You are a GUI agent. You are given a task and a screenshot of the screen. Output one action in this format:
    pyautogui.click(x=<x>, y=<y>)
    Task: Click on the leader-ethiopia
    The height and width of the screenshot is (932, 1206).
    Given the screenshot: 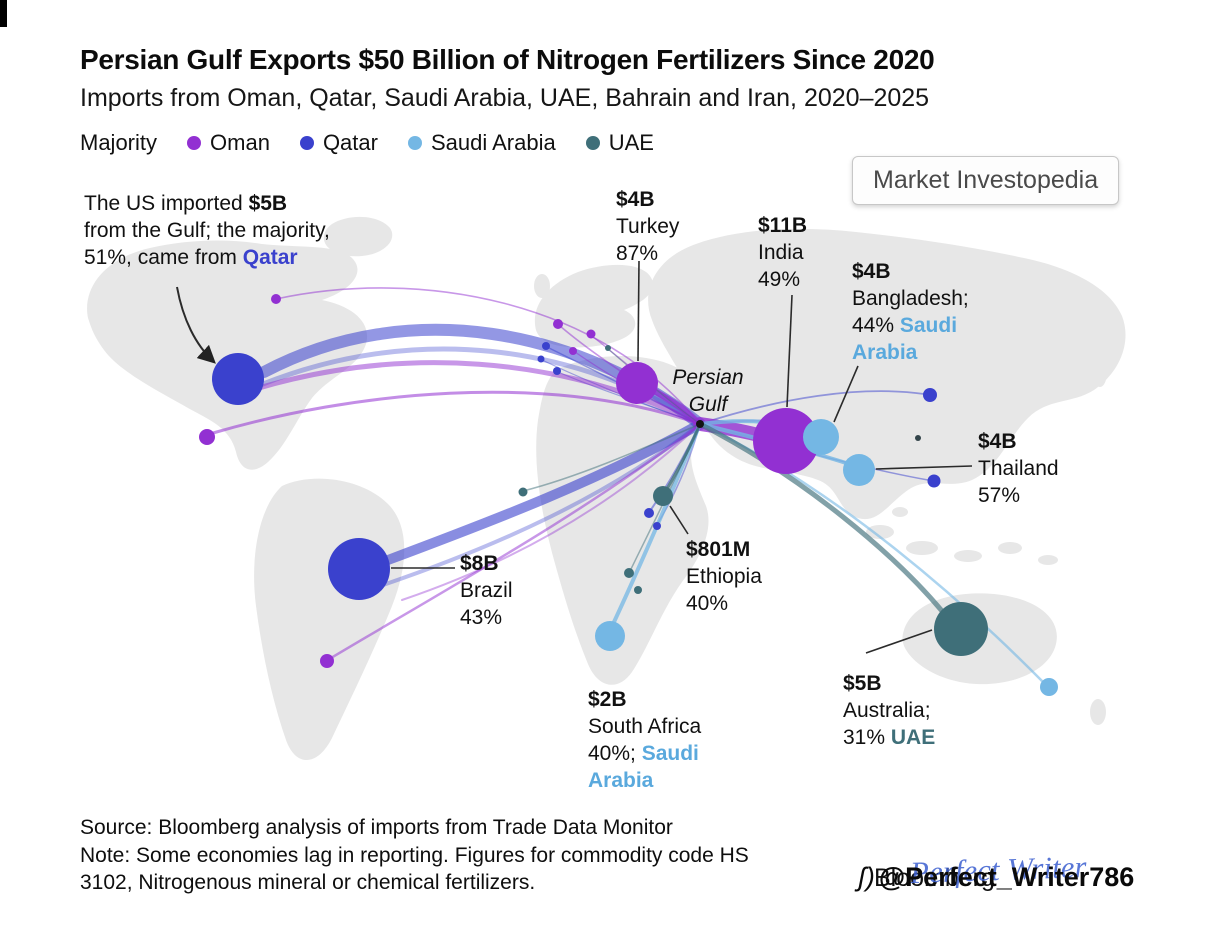 What is the action you would take?
    pyautogui.click(x=679, y=520)
    